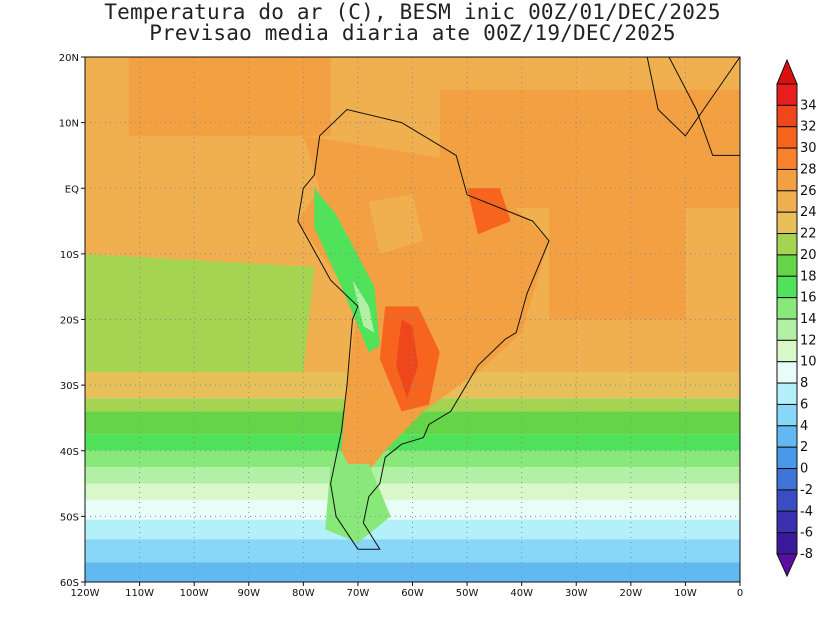 This screenshot has width=825, height=637. What do you see at coordinates (69, 124) in the screenshot?
I see `lat-tick-label: 10N` at bounding box center [69, 124].